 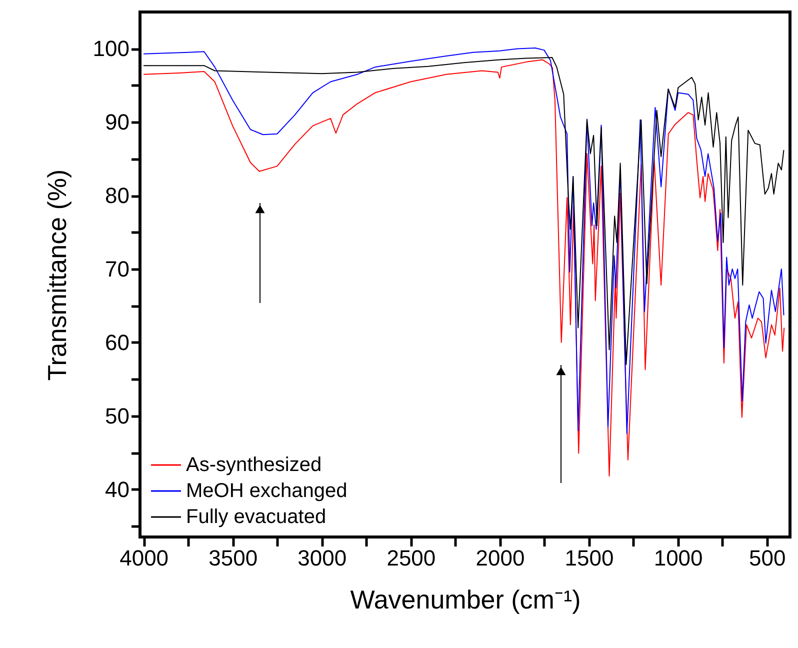 What do you see at coordinates (117, 342) in the screenshot?
I see `y-tick-label: 60` at bounding box center [117, 342].